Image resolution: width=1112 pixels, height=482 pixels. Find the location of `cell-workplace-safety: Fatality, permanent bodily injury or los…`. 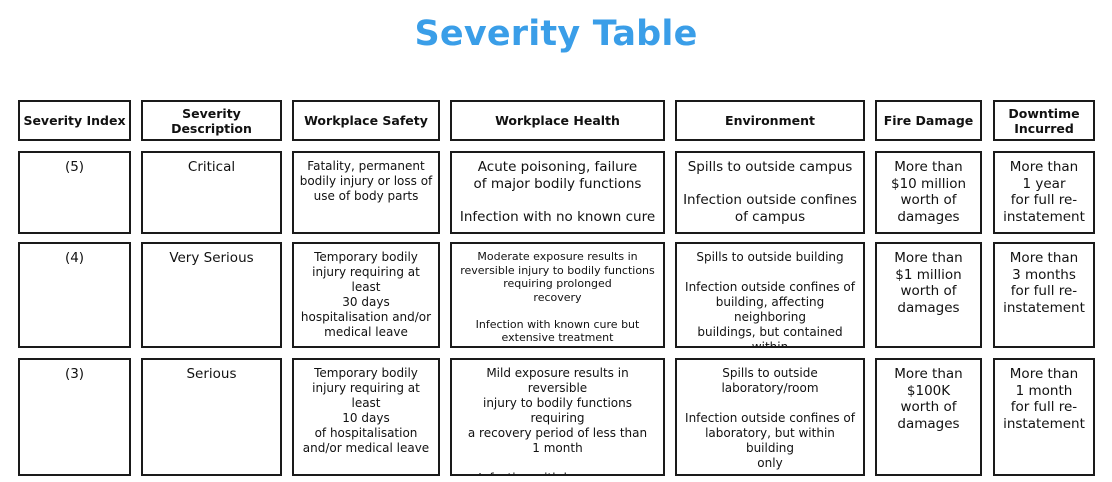

cell-workplace-safety: Fatality, permanent bodily injury or los… is located at coordinates (366, 192).